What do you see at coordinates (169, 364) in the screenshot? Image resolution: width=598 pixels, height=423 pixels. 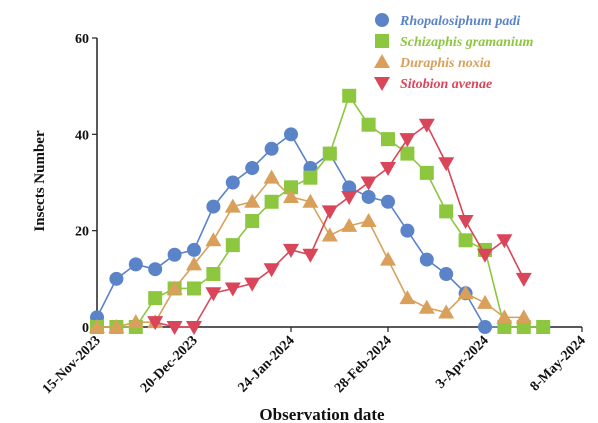 I see `x-tick-label: 20-Dec-2023` at bounding box center [169, 364].